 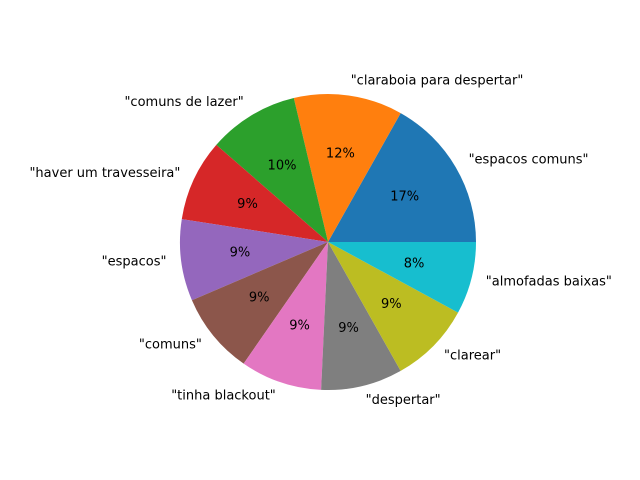 What do you see at coordinates (282, 166) in the screenshot?
I see `pie-slice-3-pct-label: 10%` at bounding box center [282, 166].